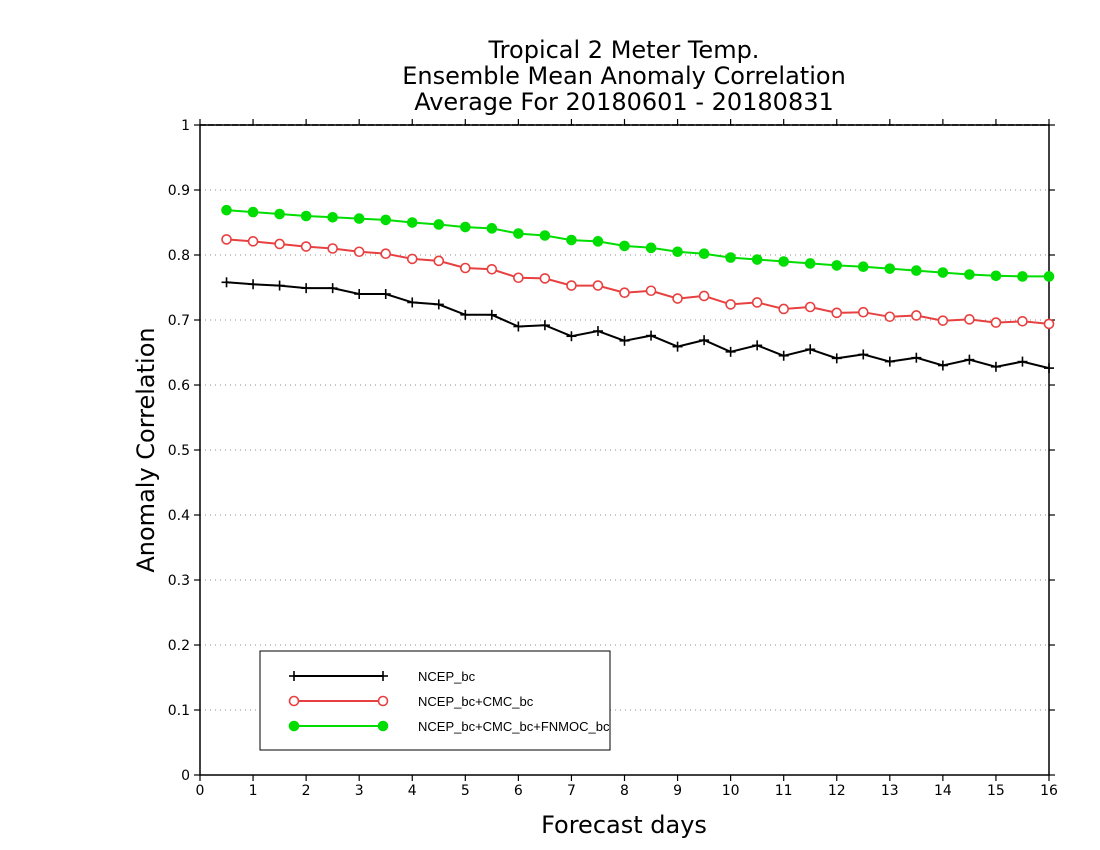 The height and width of the screenshot is (850, 1100). What do you see at coordinates (624, 102) in the screenshot?
I see `title-line-3: Average For 20180601 - 20180831` at bounding box center [624, 102].